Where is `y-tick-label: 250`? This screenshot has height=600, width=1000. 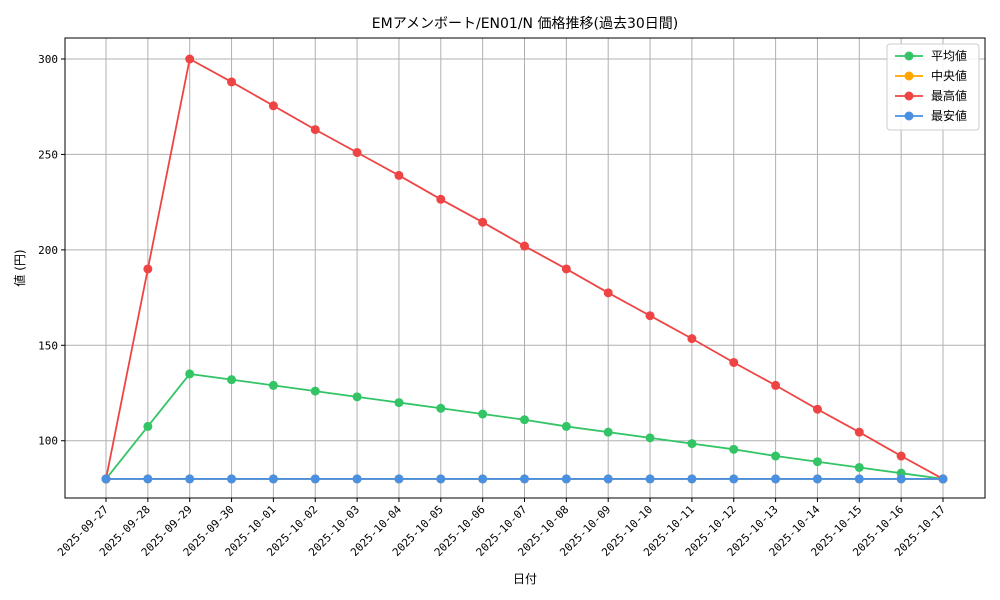 y-tick-label: 250 is located at coordinates (48, 154).